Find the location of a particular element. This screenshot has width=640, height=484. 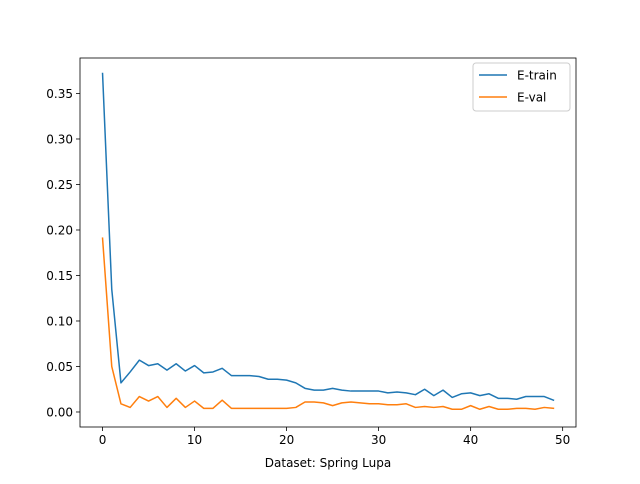

x-tick-label: 0 is located at coordinates (103, 440).